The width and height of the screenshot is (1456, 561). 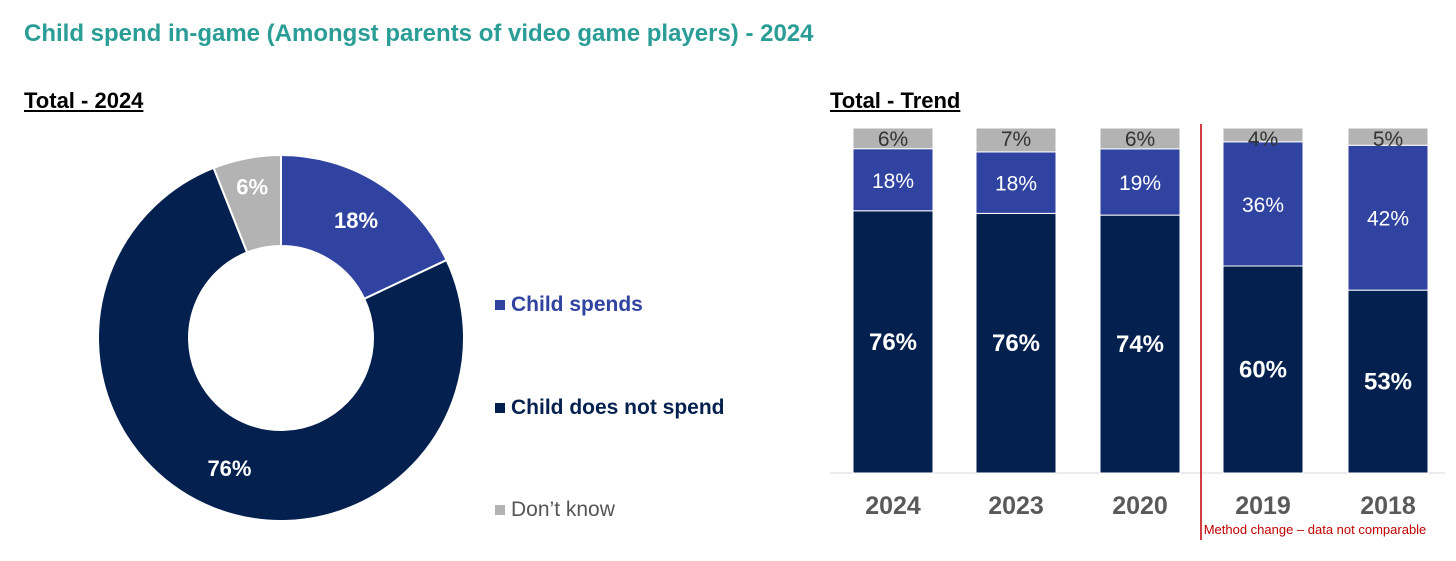 I want to click on bar-label-2023-child-spends: 18%, so click(x=1016, y=184).